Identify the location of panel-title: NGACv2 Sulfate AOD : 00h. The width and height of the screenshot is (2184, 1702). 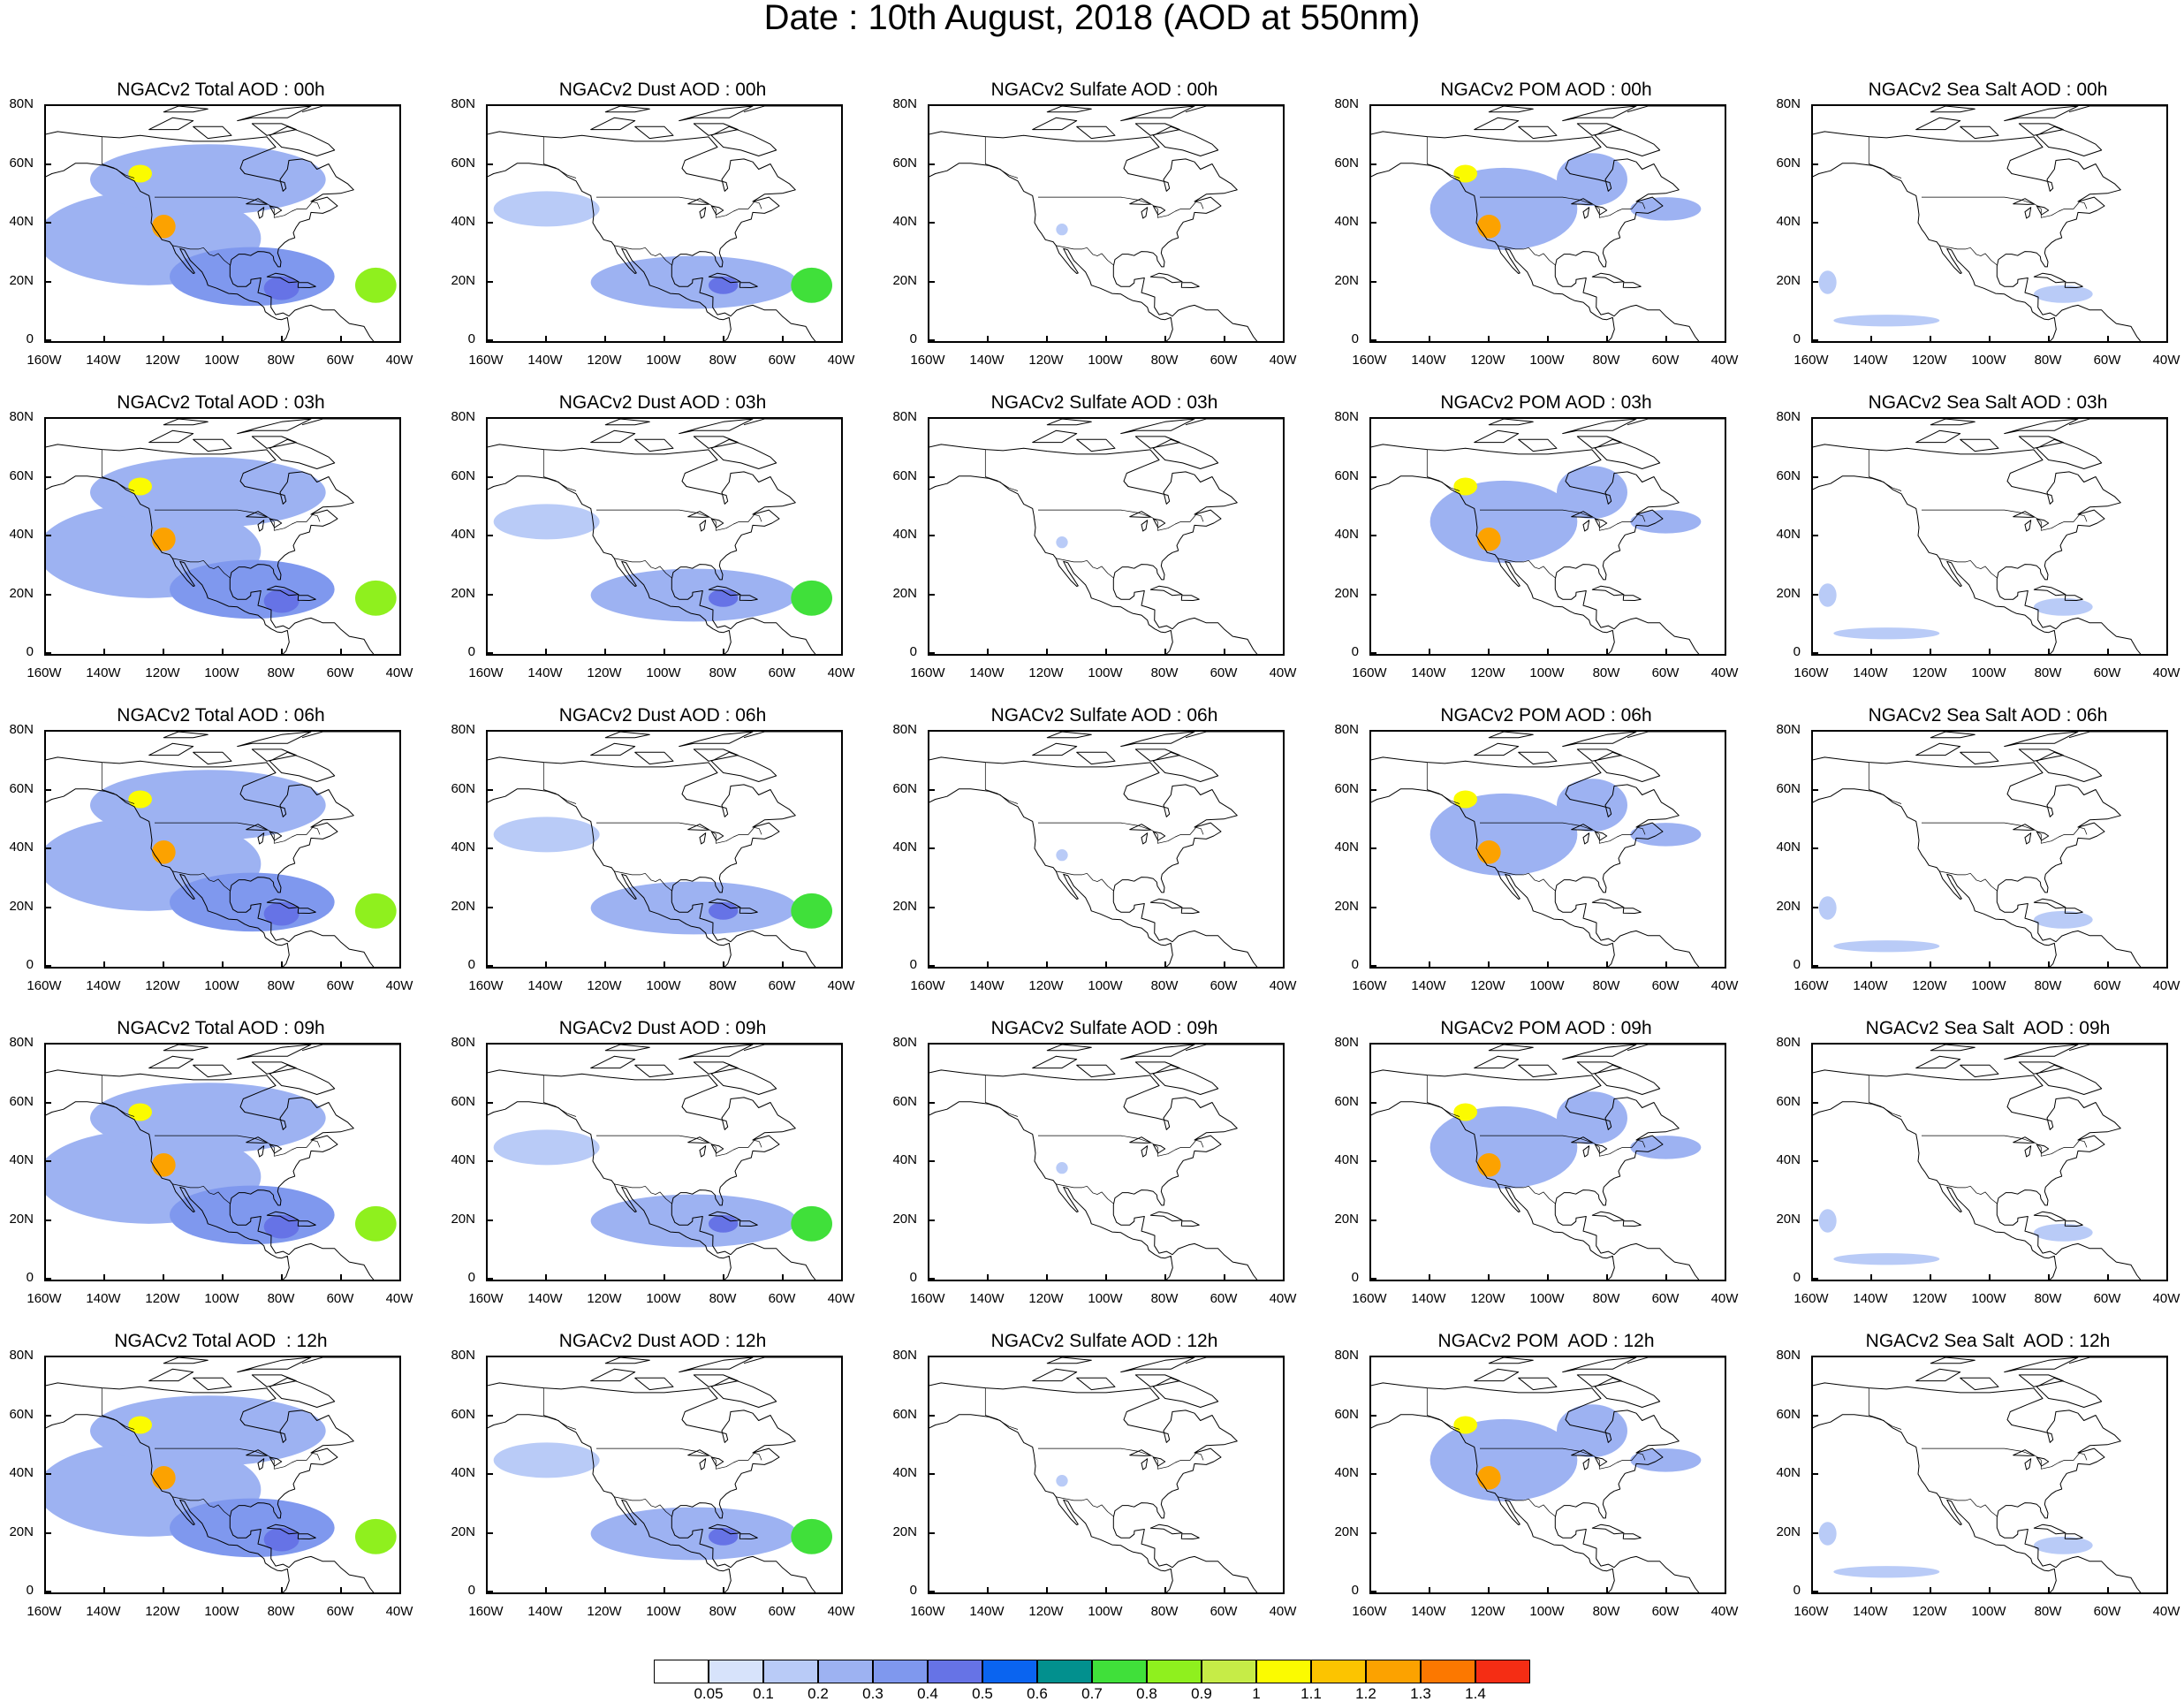
(1104, 90).